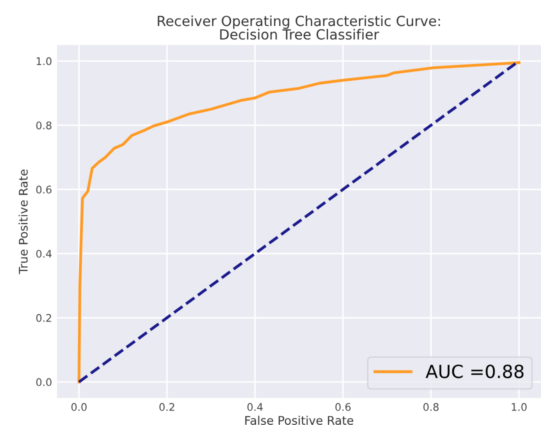 The image size is (541, 425). Describe the element at coordinates (44, 61) in the screenshot. I see `y-tick-label: 1.0` at that location.